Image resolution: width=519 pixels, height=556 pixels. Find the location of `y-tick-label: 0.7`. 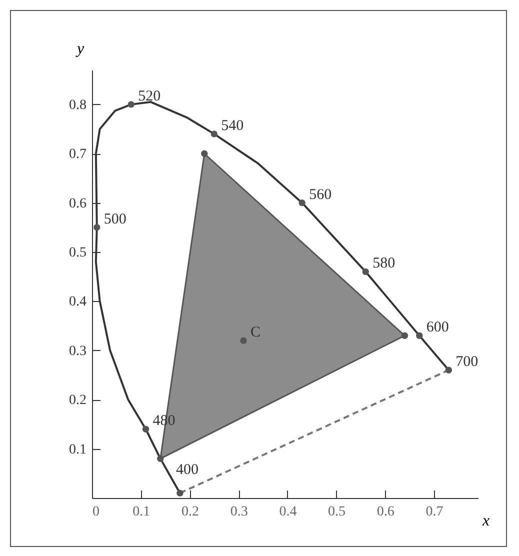

y-tick-label: 0.7 is located at coordinates (77, 154).